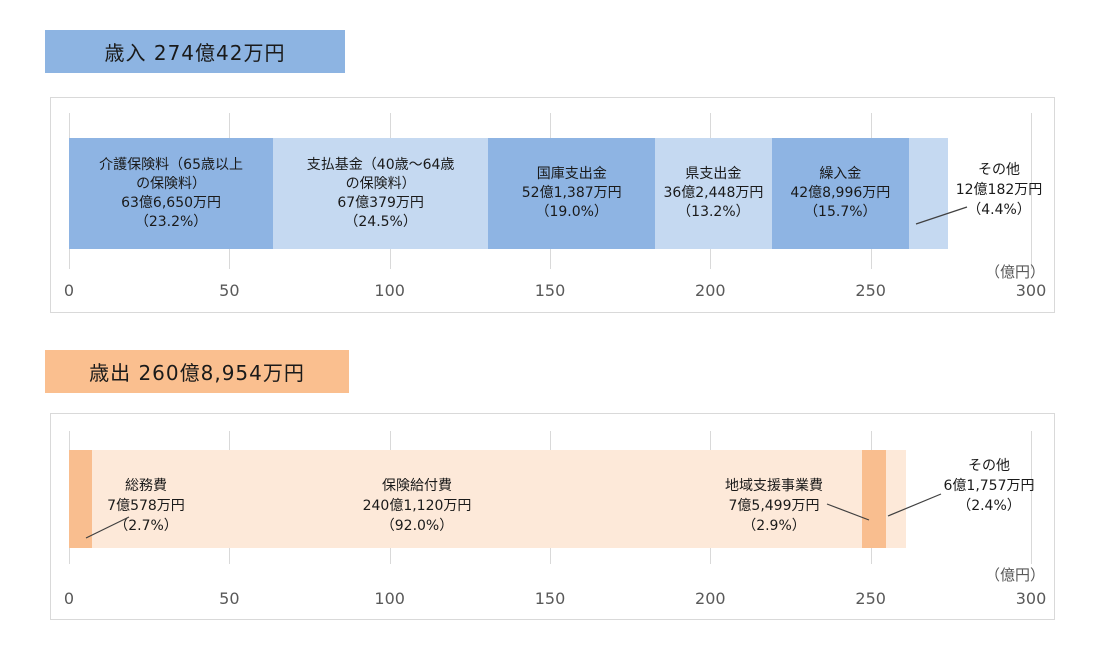  What do you see at coordinates (999, 210) in the screenshot?
I see `segment-percent: （4.4%）` at bounding box center [999, 210].